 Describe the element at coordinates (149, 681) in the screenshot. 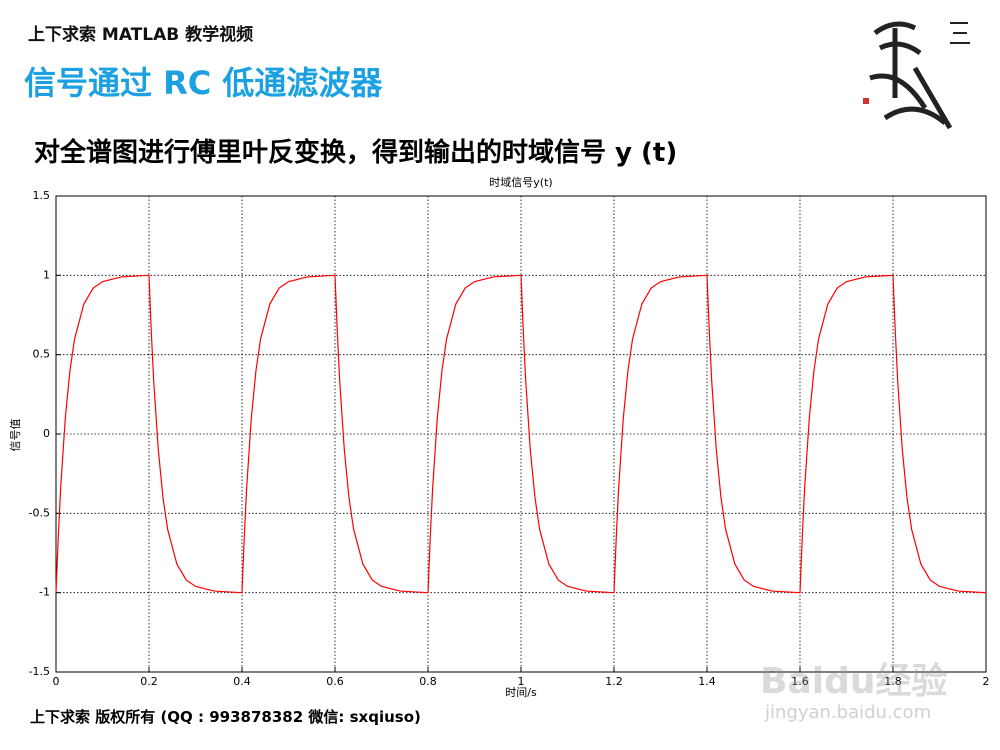

I see `x-tick-label: 0.2` at that location.